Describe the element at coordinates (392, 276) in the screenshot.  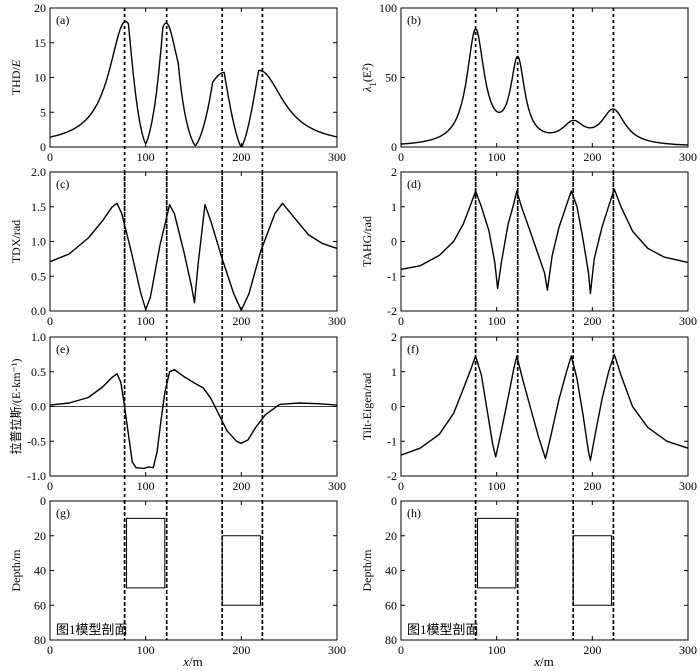
I see `y-tick-label: -1` at that location.